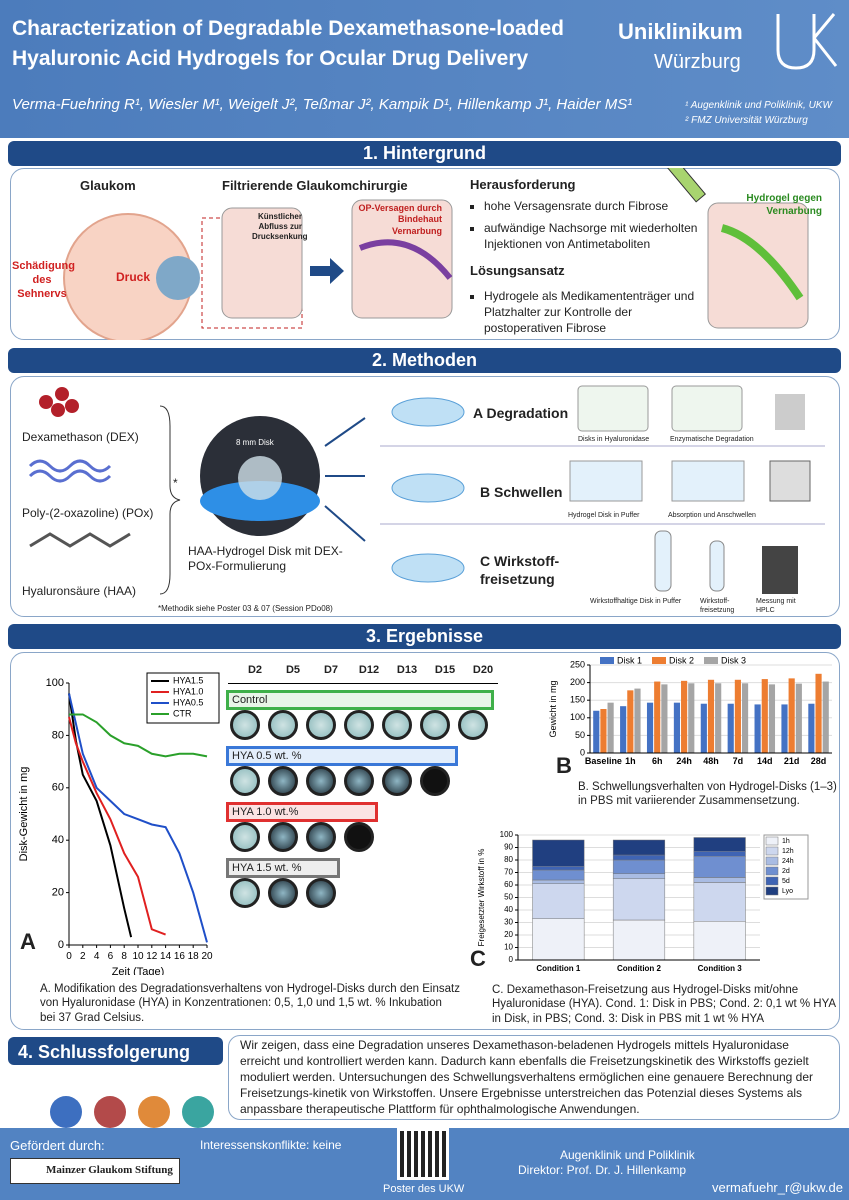 The image size is (849, 1200). Describe the element at coordinates (784, 205) in the screenshot. I see `label: Hydrogel gegen Vernarbung` at that location.